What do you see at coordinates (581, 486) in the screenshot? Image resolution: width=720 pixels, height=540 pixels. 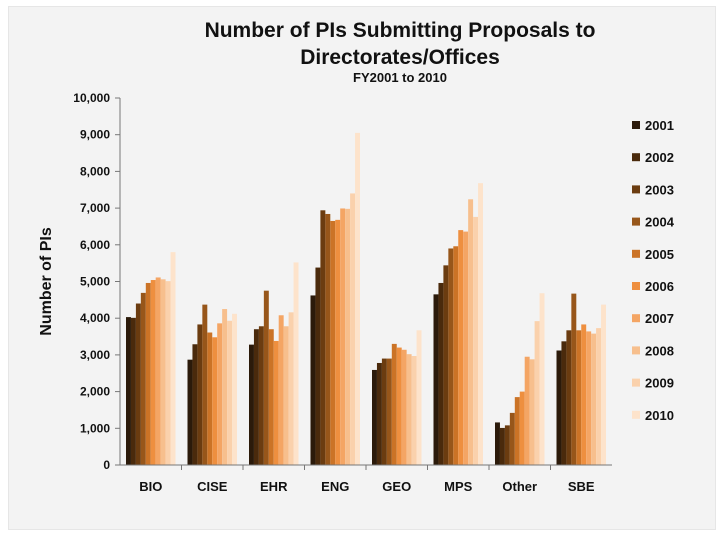 I see `x-tick-label: SBE` at bounding box center [581, 486].